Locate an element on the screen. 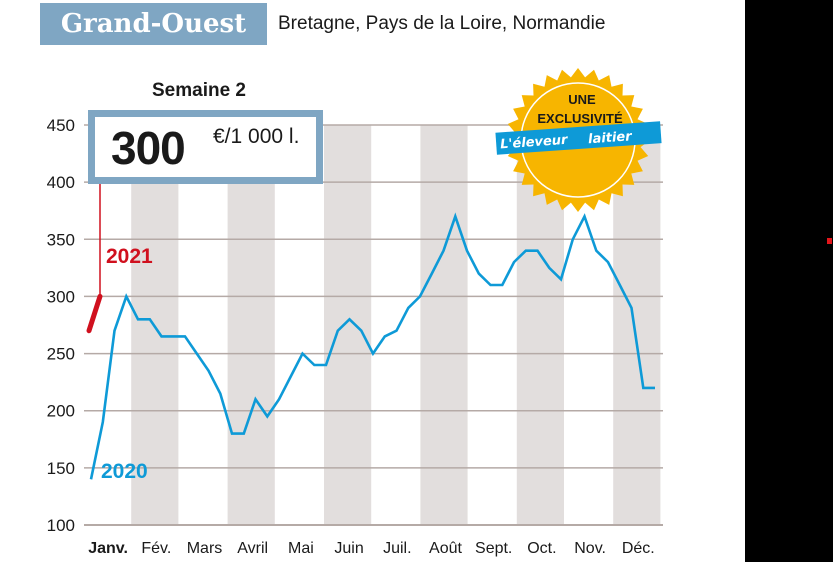 This screenshot has height=562, width=833. current-price-box: 300 €/1 000 l. is located at coordinates (205, 147).